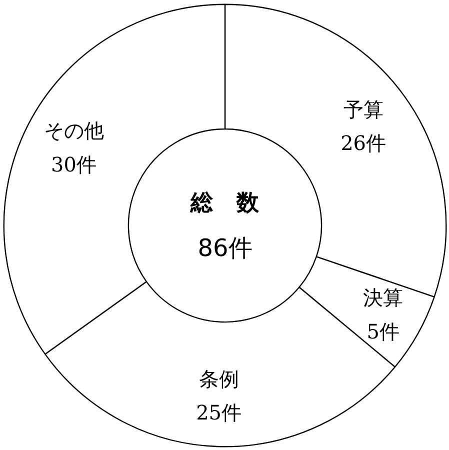 Image resolution: width=449 pixels, height=450 pixels. What do you see at coordinates (74, 130) in the screenshot?
I see `slice-label: その他` at bounding box center [74, 130].